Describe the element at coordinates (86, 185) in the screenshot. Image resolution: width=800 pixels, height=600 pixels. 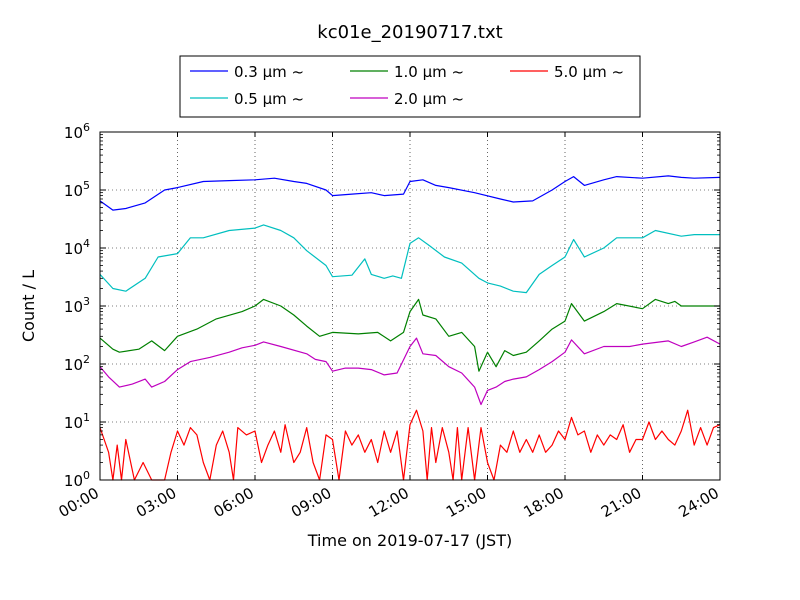
I see `y-tick-exponent: 5` at that location.